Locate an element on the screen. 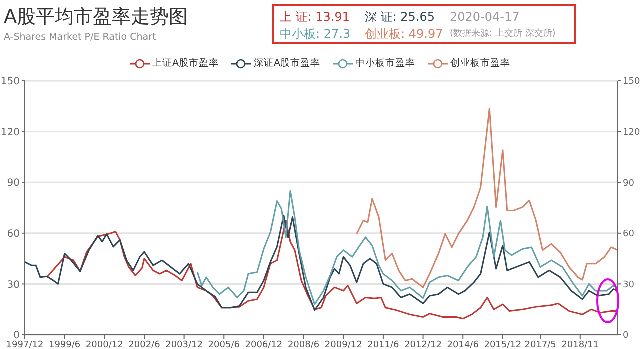  text: 2020-04-17 is located at coordinates (485, 17).